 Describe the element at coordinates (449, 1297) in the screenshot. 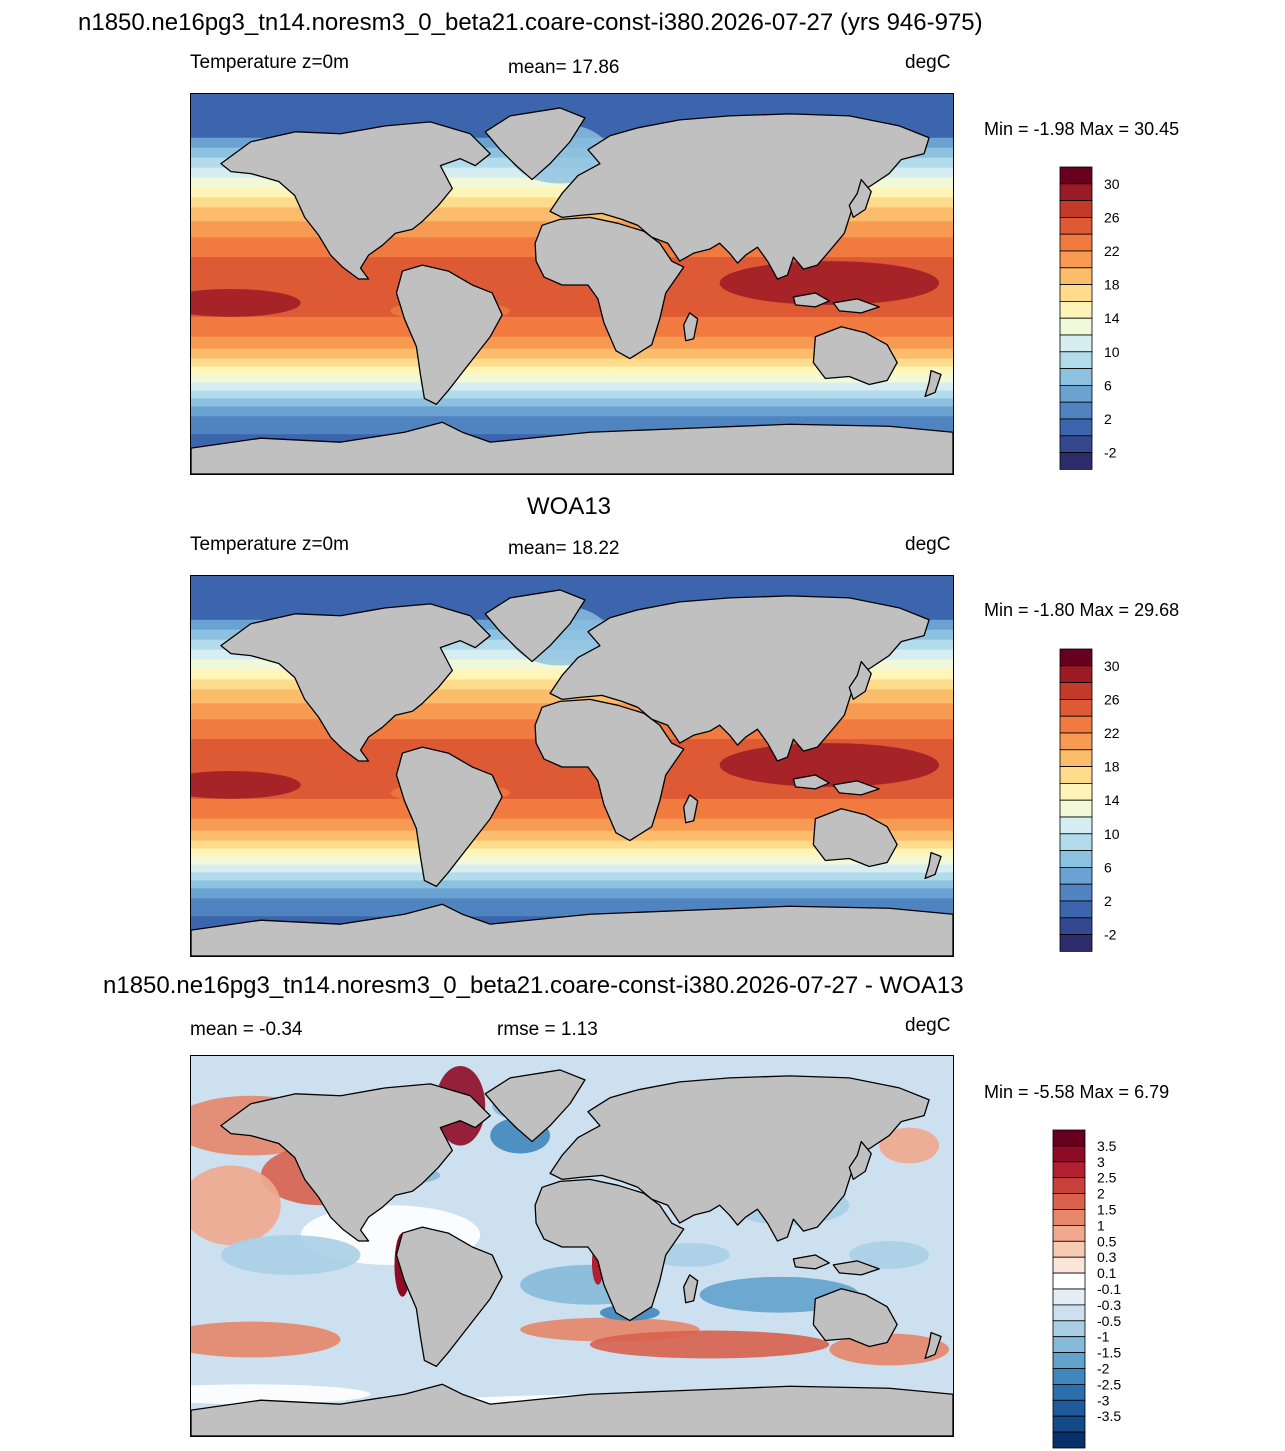

I see `landmass-south-america` at that location.